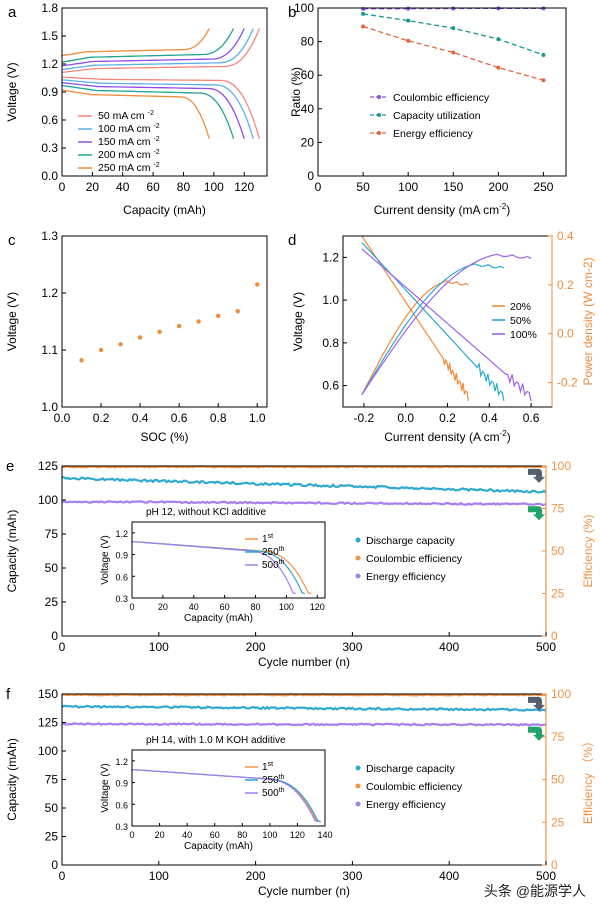 The width and height of the screenshot is (600, 912). I want to click on y-right-tick-label: 0, so click(554, 865).